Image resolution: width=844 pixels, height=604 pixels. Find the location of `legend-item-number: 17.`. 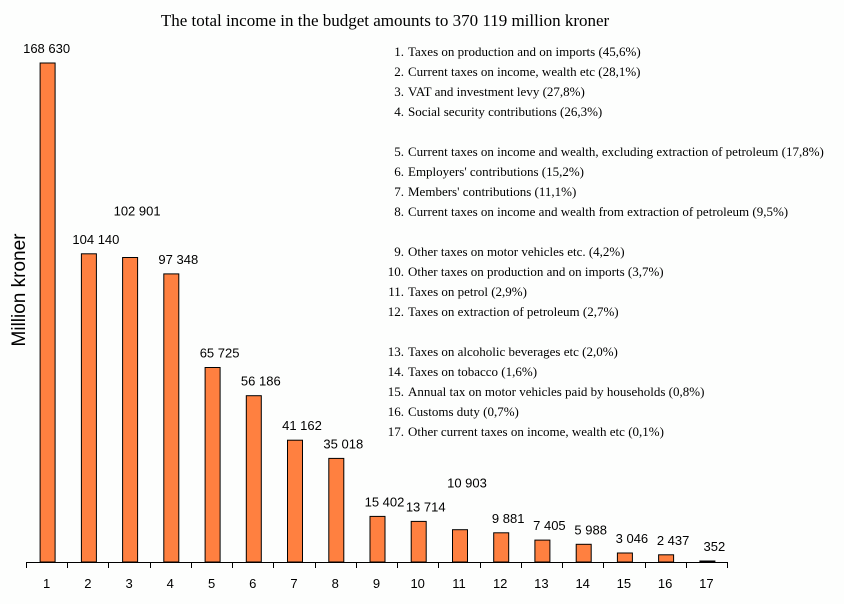

legend-item-number: 17. is located at coordinates (395, 431).